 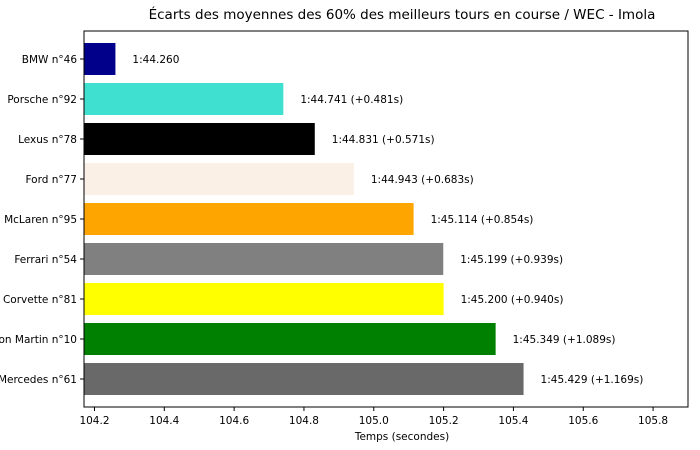 What do you see at coordinates (422, 180) in the screenshot?
I see `data-label-3: 1:44.943 (+0.683s)` at bounding box center [422, 180].